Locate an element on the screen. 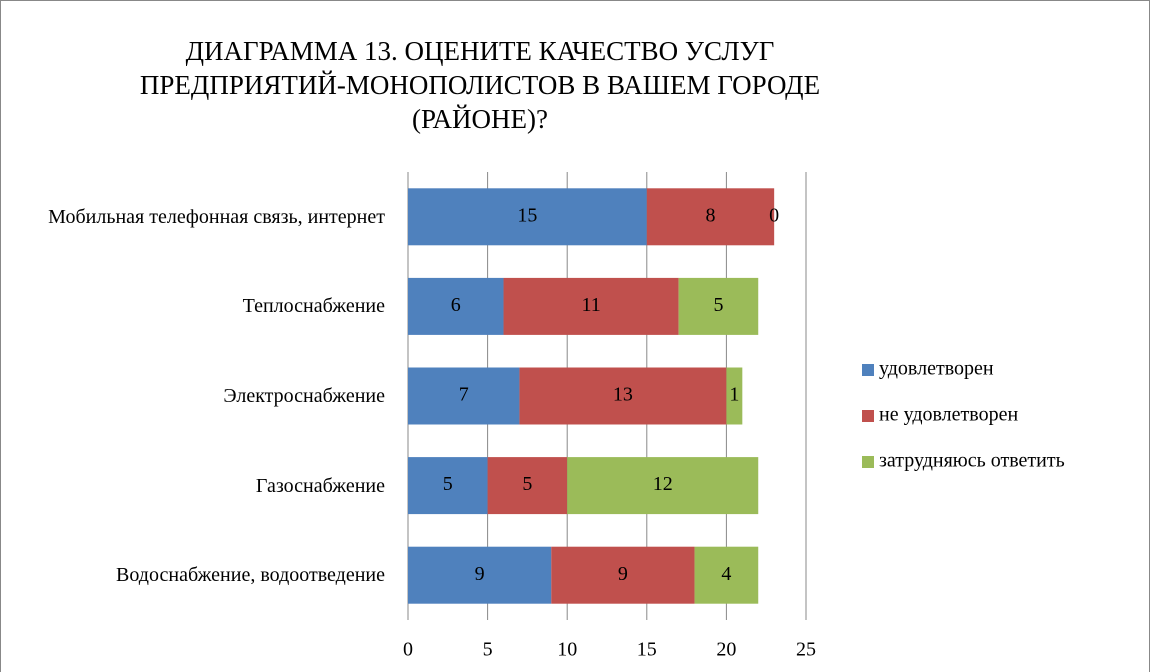 This screenshot has height=672, width=1151. legend-label: не удовлетворен is located at coordinates (948, 415).